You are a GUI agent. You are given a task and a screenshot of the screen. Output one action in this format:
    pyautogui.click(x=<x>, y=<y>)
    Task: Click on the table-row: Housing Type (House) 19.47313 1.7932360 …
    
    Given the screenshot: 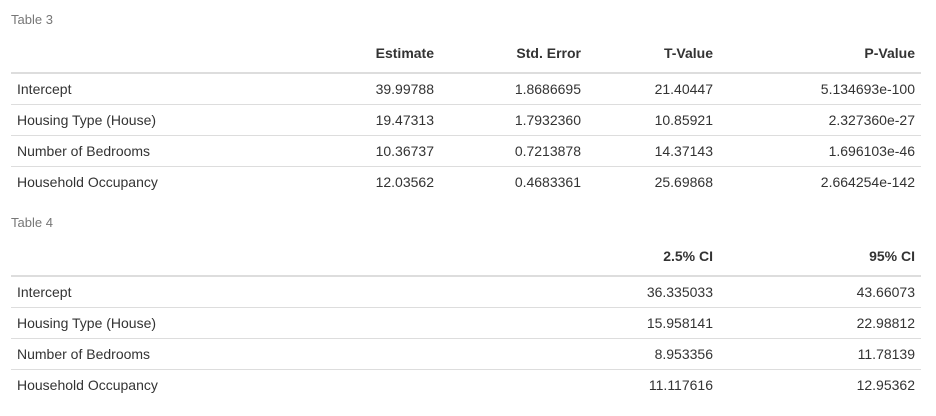 What is the action you would take?
    pyautogui.click(x=466, y=120)
    